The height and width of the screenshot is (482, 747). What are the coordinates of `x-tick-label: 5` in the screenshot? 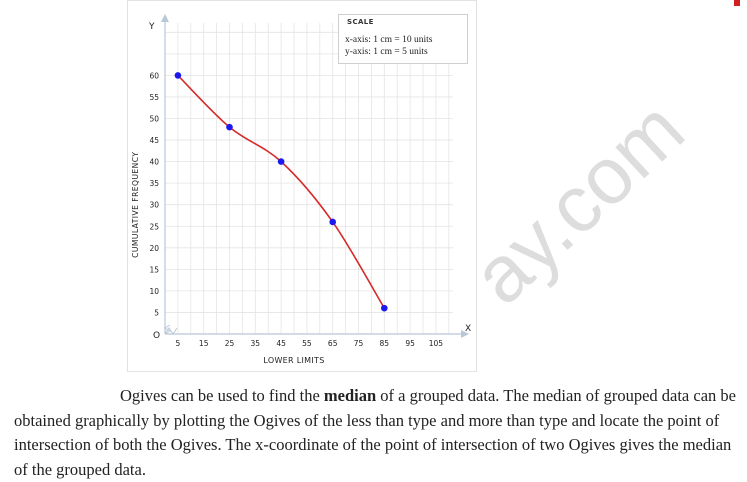 It's located at (178, 343).